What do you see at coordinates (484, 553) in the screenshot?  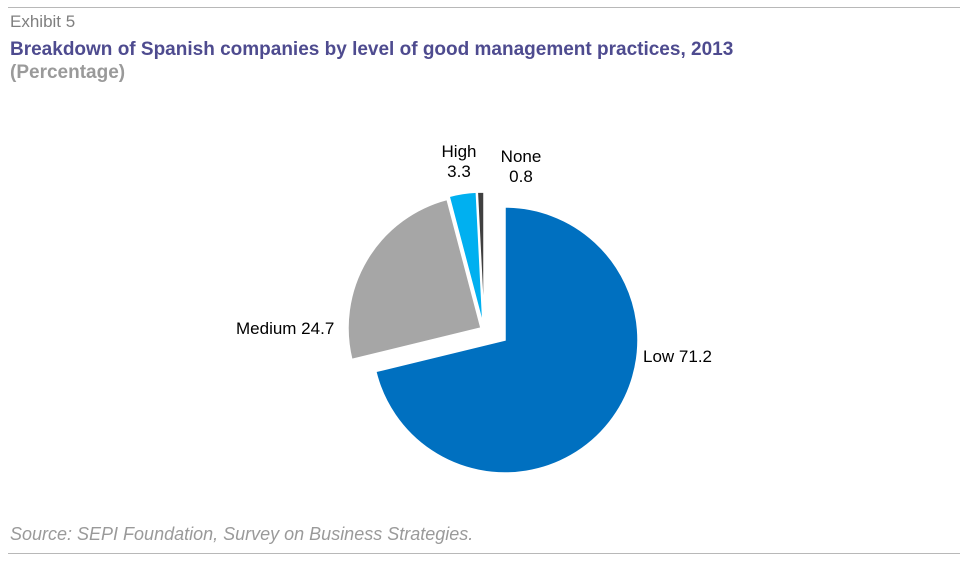 I see `bottom-rule` at bounding box center [484, 553].